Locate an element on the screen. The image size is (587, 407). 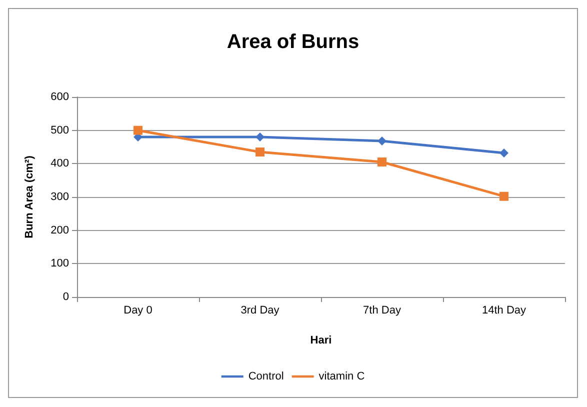
y-tick-label: 600 is located at coordinates (59, 97).